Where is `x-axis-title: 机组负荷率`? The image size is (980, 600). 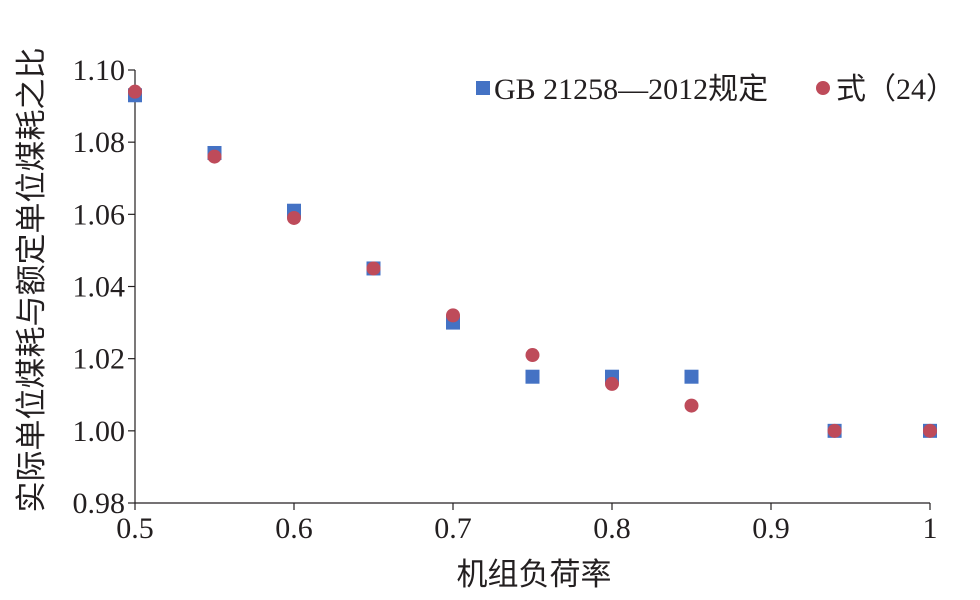
x-axis-title: 机组负荷率 is located at coordinates (534, 574).